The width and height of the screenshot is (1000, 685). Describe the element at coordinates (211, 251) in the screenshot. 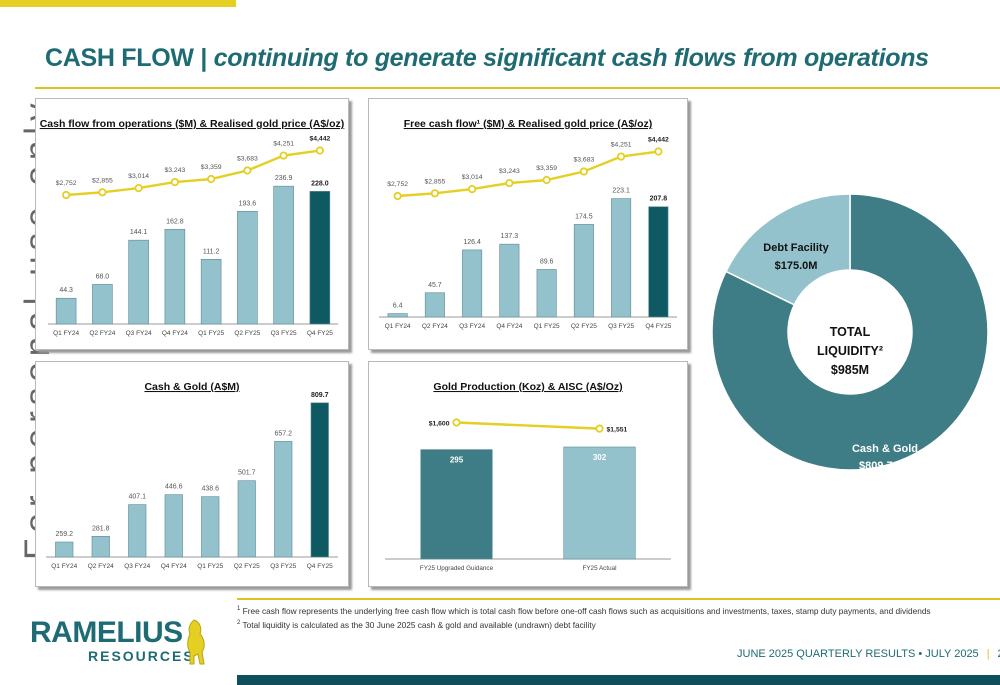

I see `bar-value-label: 111.2` at that location.